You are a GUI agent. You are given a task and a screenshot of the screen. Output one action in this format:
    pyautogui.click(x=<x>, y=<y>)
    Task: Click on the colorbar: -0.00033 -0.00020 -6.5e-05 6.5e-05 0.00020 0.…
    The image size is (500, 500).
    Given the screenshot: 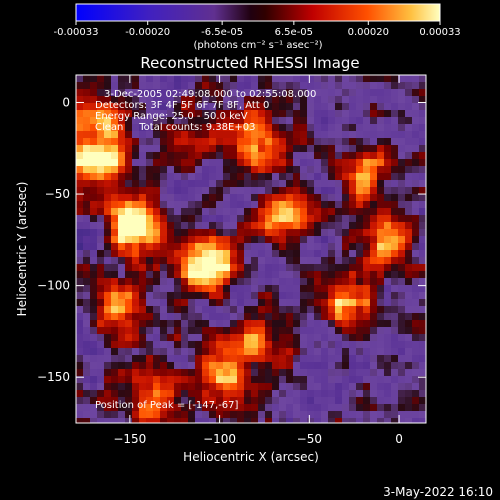 What is the action you would take?
    pyautogui.click(x=257, y=27)
    